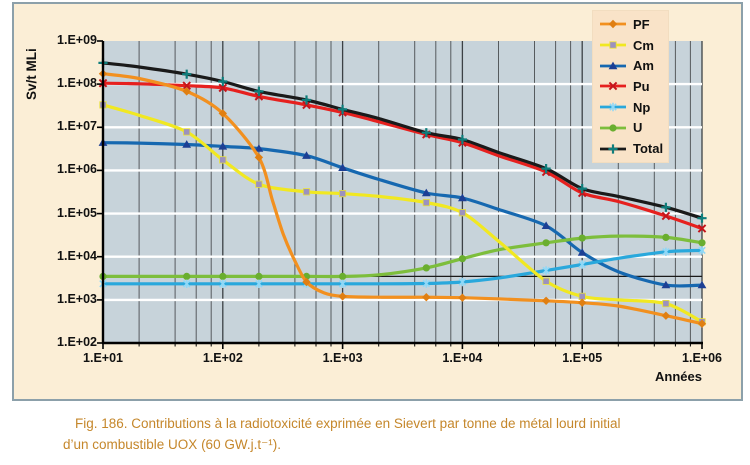 The image size is (750, 465). I want to click on legend-label: Np, so click(642, 107).